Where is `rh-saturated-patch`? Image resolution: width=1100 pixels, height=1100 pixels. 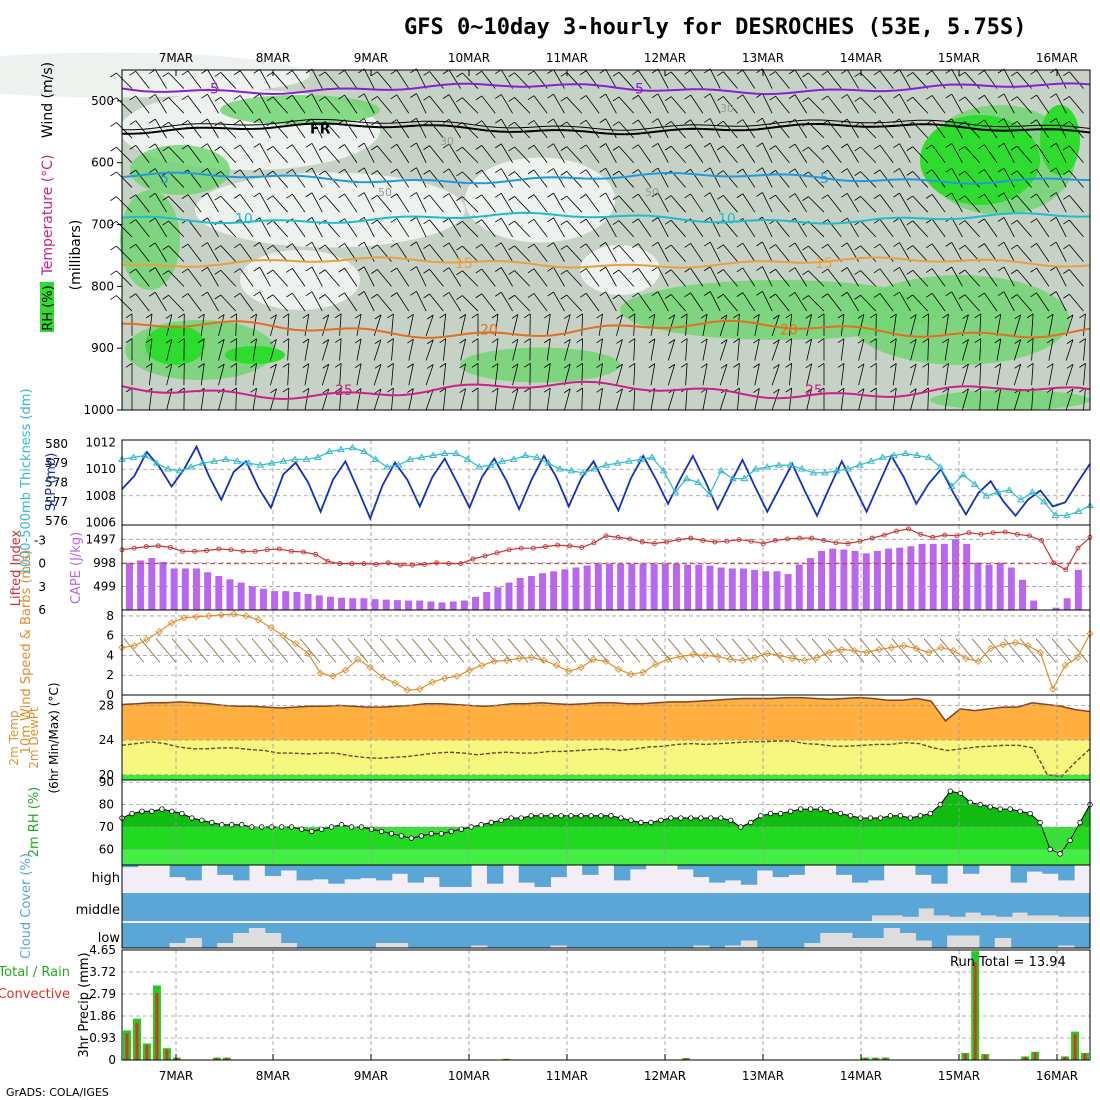 rh-saturated-patch is located at coordinates (1060, 140).